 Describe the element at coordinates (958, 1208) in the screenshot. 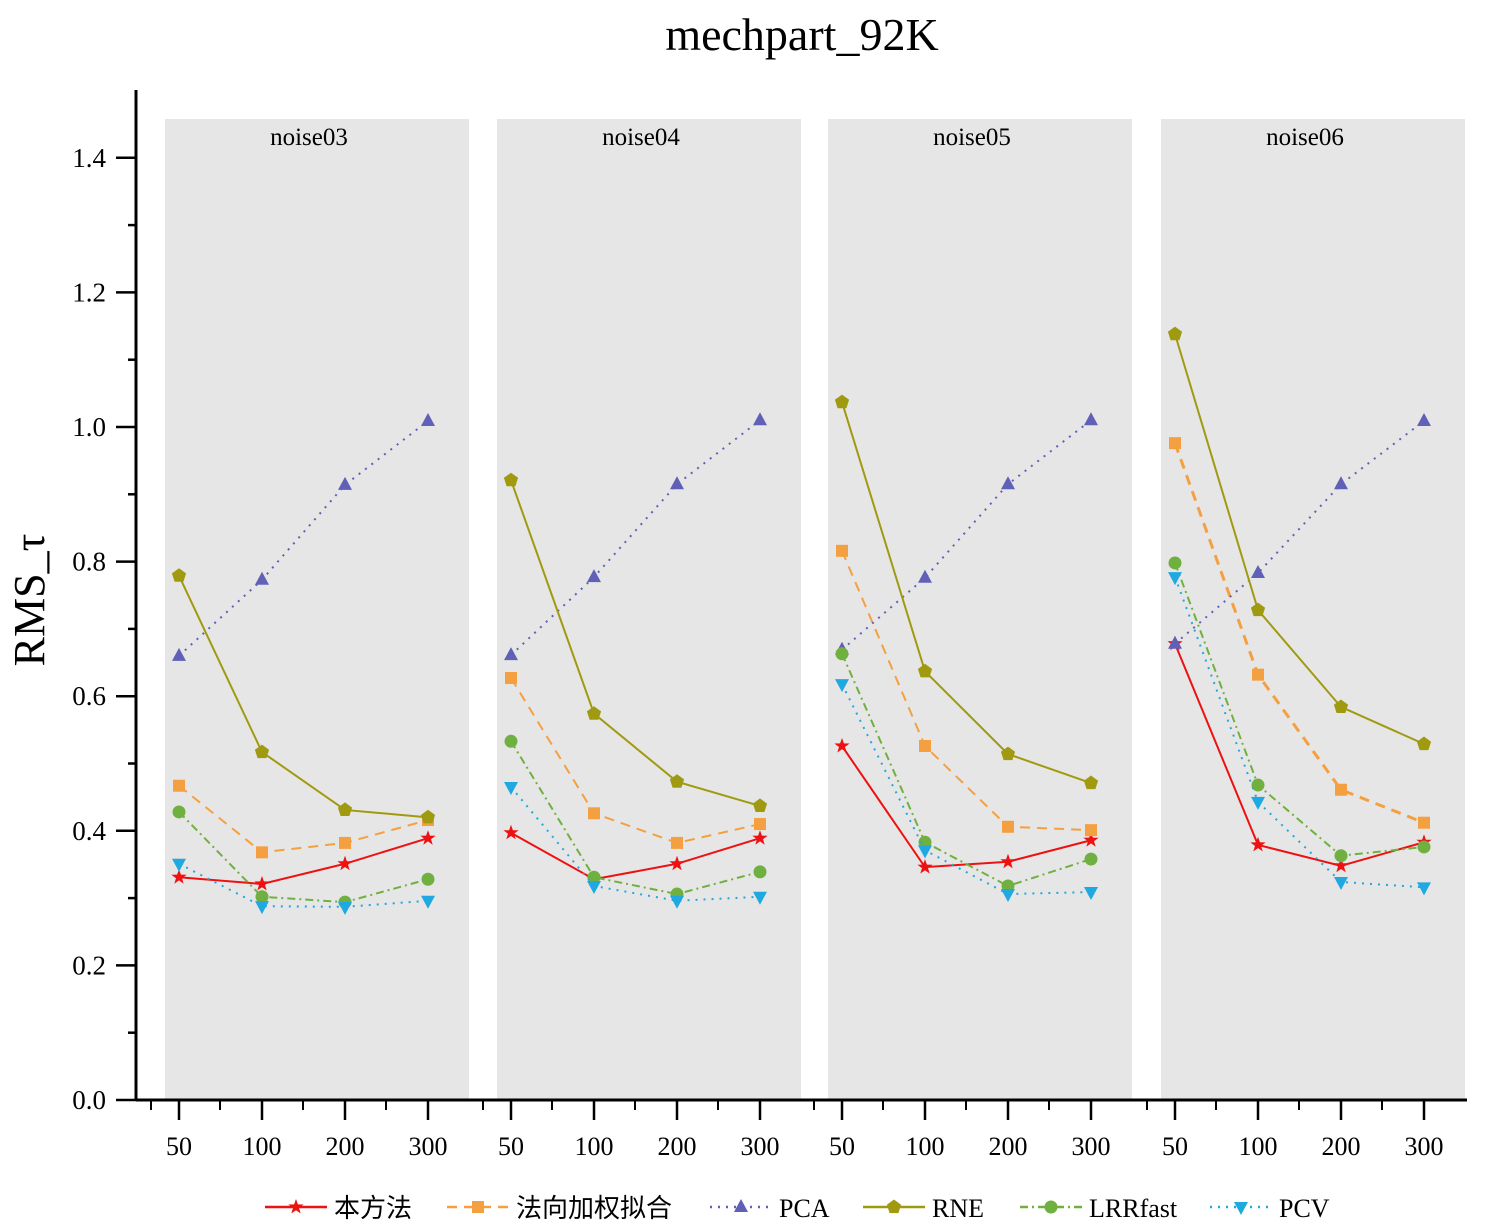

I see `legend-label: RNE` at that location.